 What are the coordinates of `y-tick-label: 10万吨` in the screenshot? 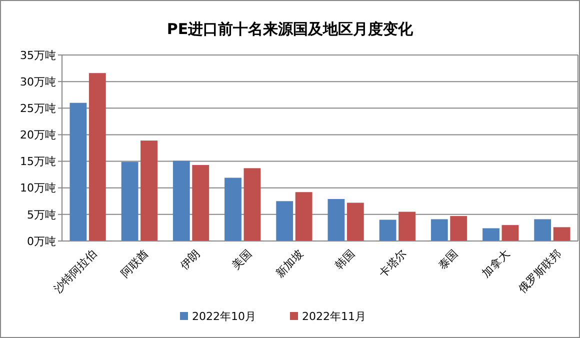 It's located at (38, 188).